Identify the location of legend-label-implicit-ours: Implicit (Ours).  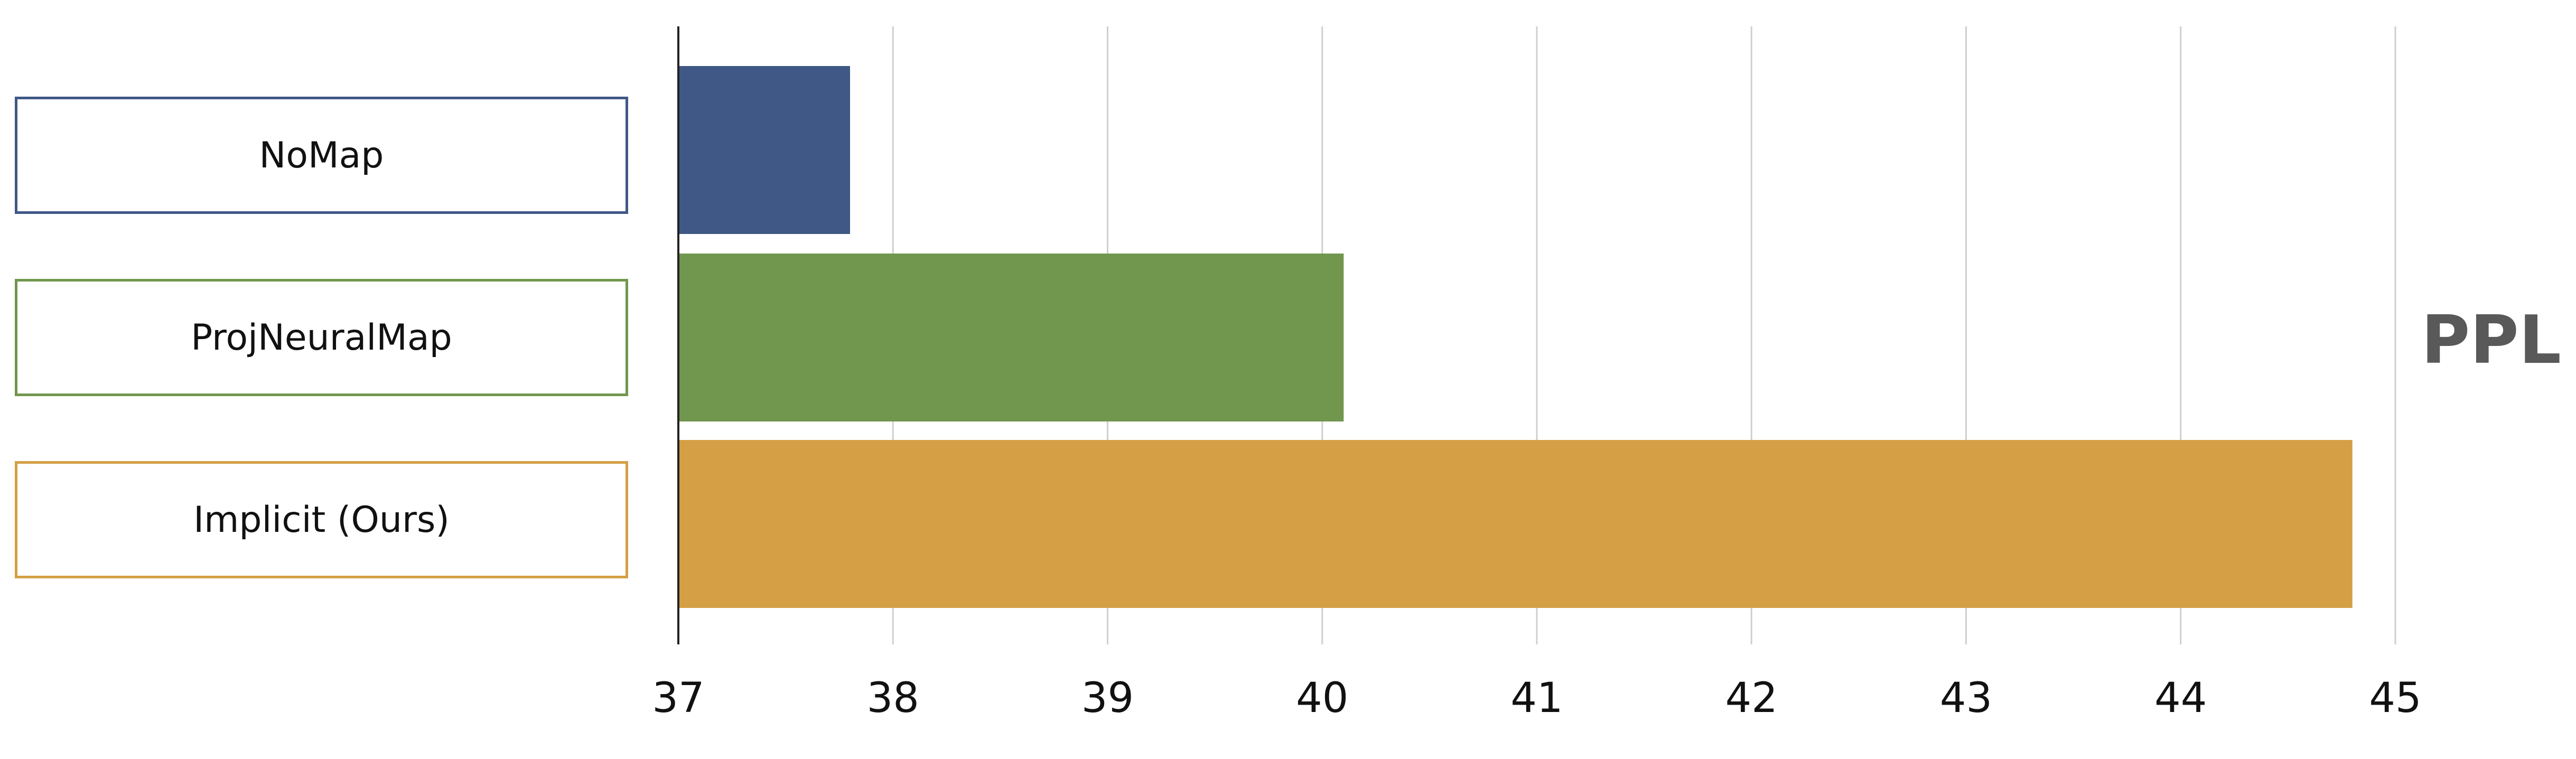
(321, 520).